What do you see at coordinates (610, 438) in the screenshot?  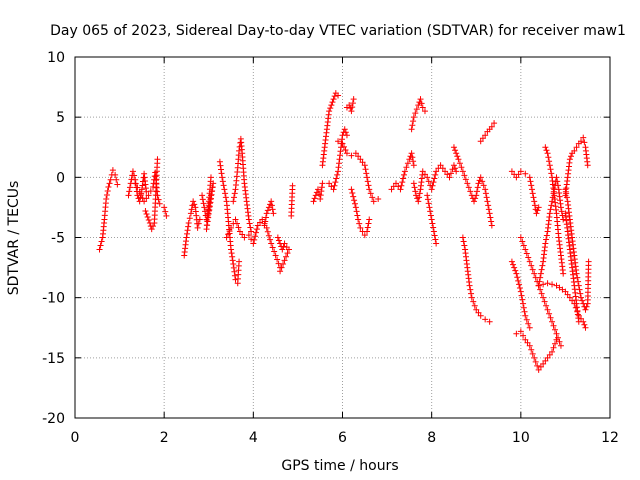 I see `x-tick-label: 12` at bounding box center [610, 438].